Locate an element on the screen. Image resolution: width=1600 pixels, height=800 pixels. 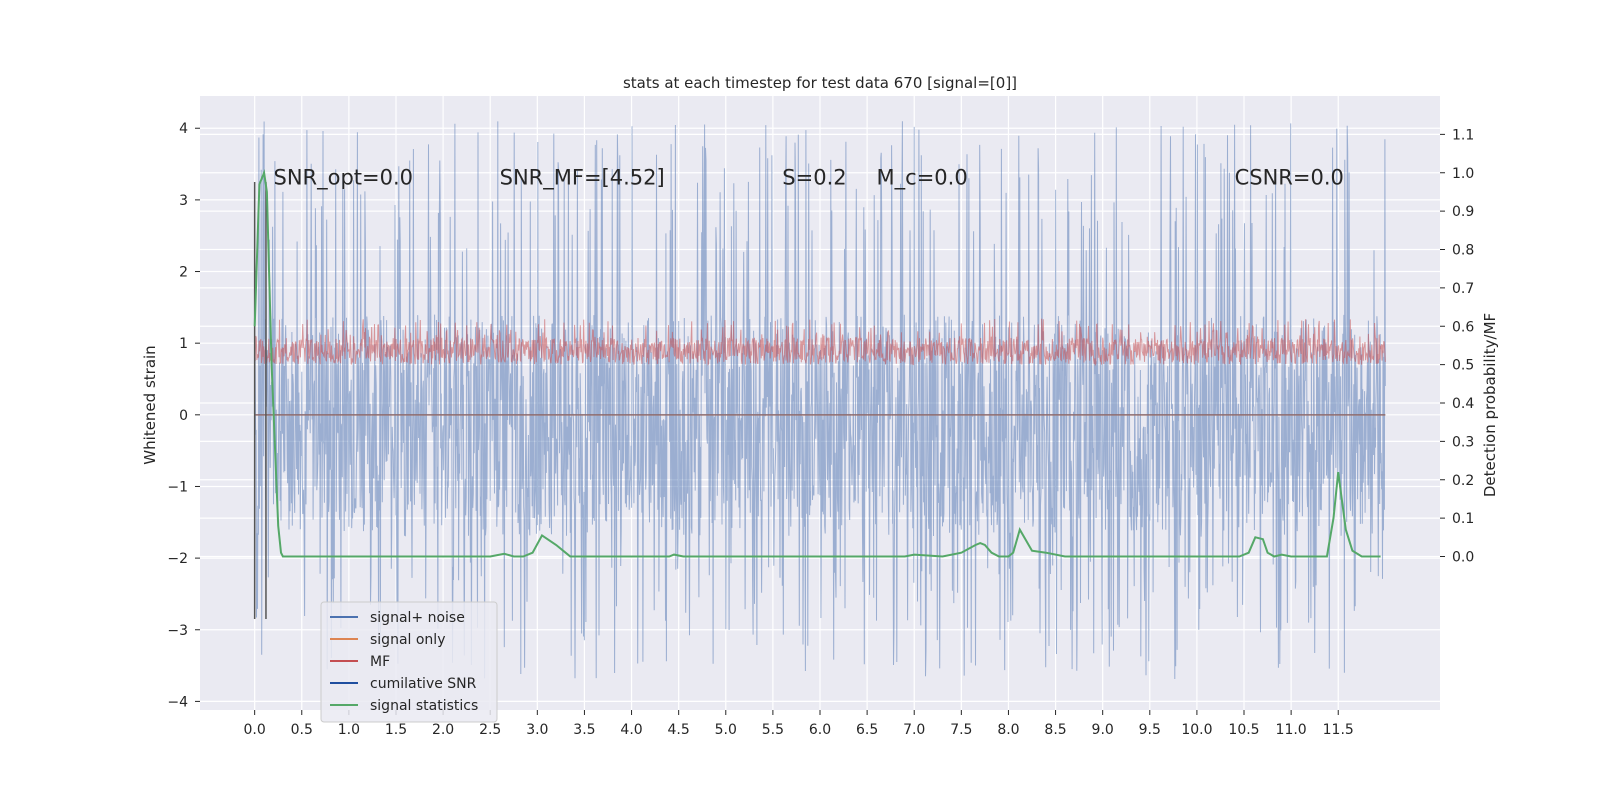
annotation-label: SNR_opt=0.0 is located at coordinates (343, 177).